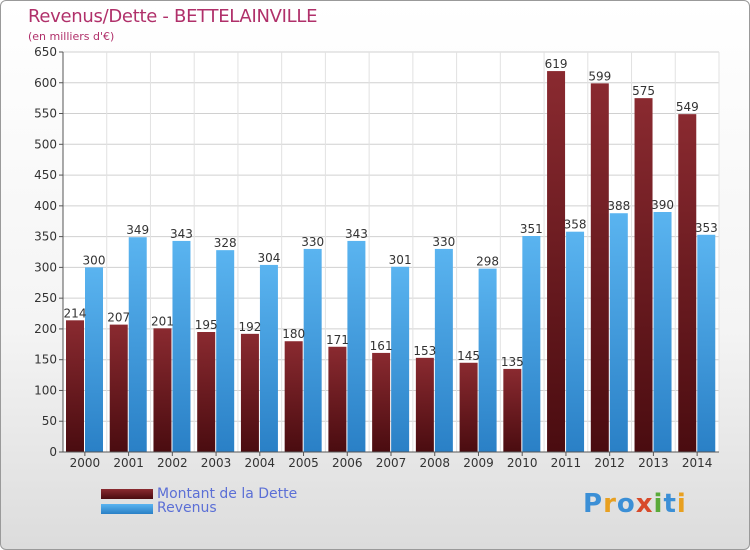 This screenshot has width=750, height=550. I want to click on y-tick-label: 50, so click(49, 421).